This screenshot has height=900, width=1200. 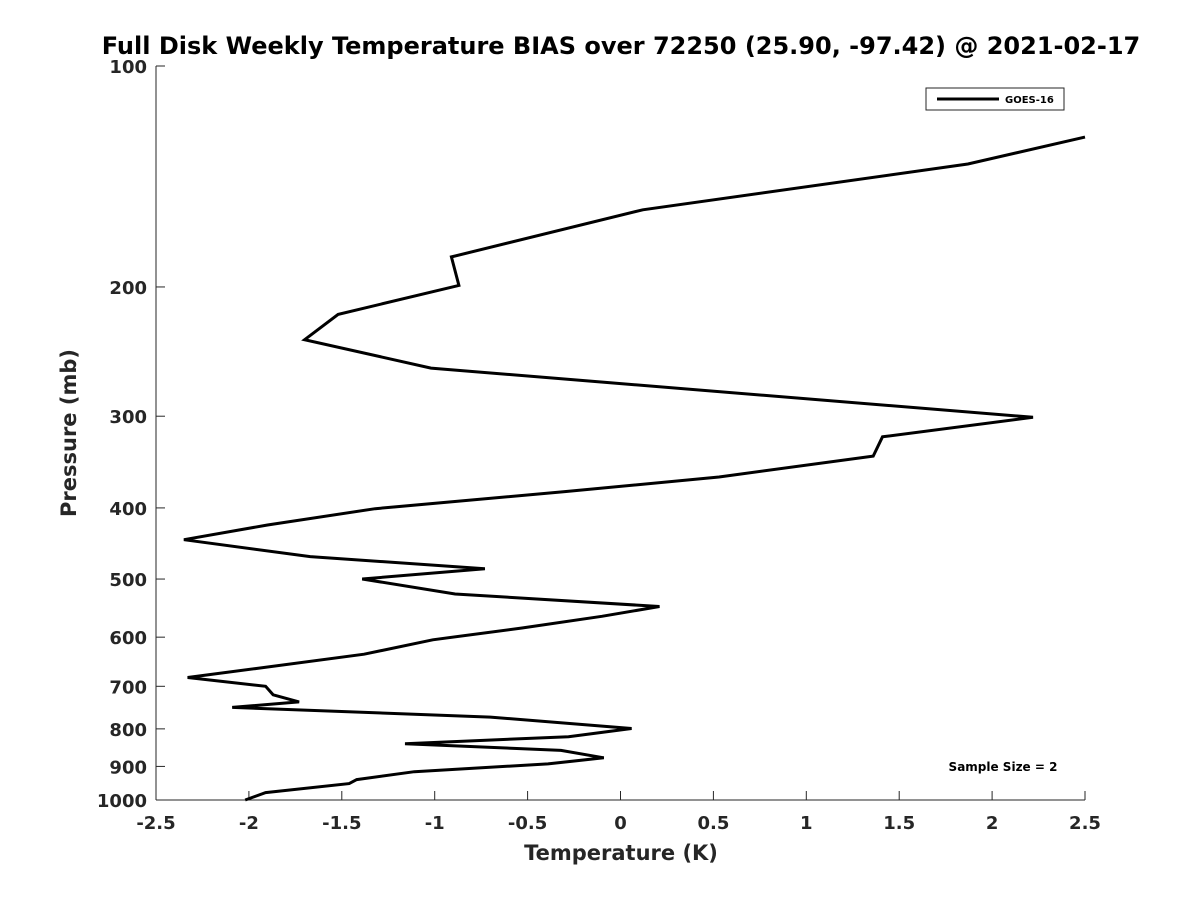 I want to click on y-tick-label: 1000, so click(x=122, y=801).